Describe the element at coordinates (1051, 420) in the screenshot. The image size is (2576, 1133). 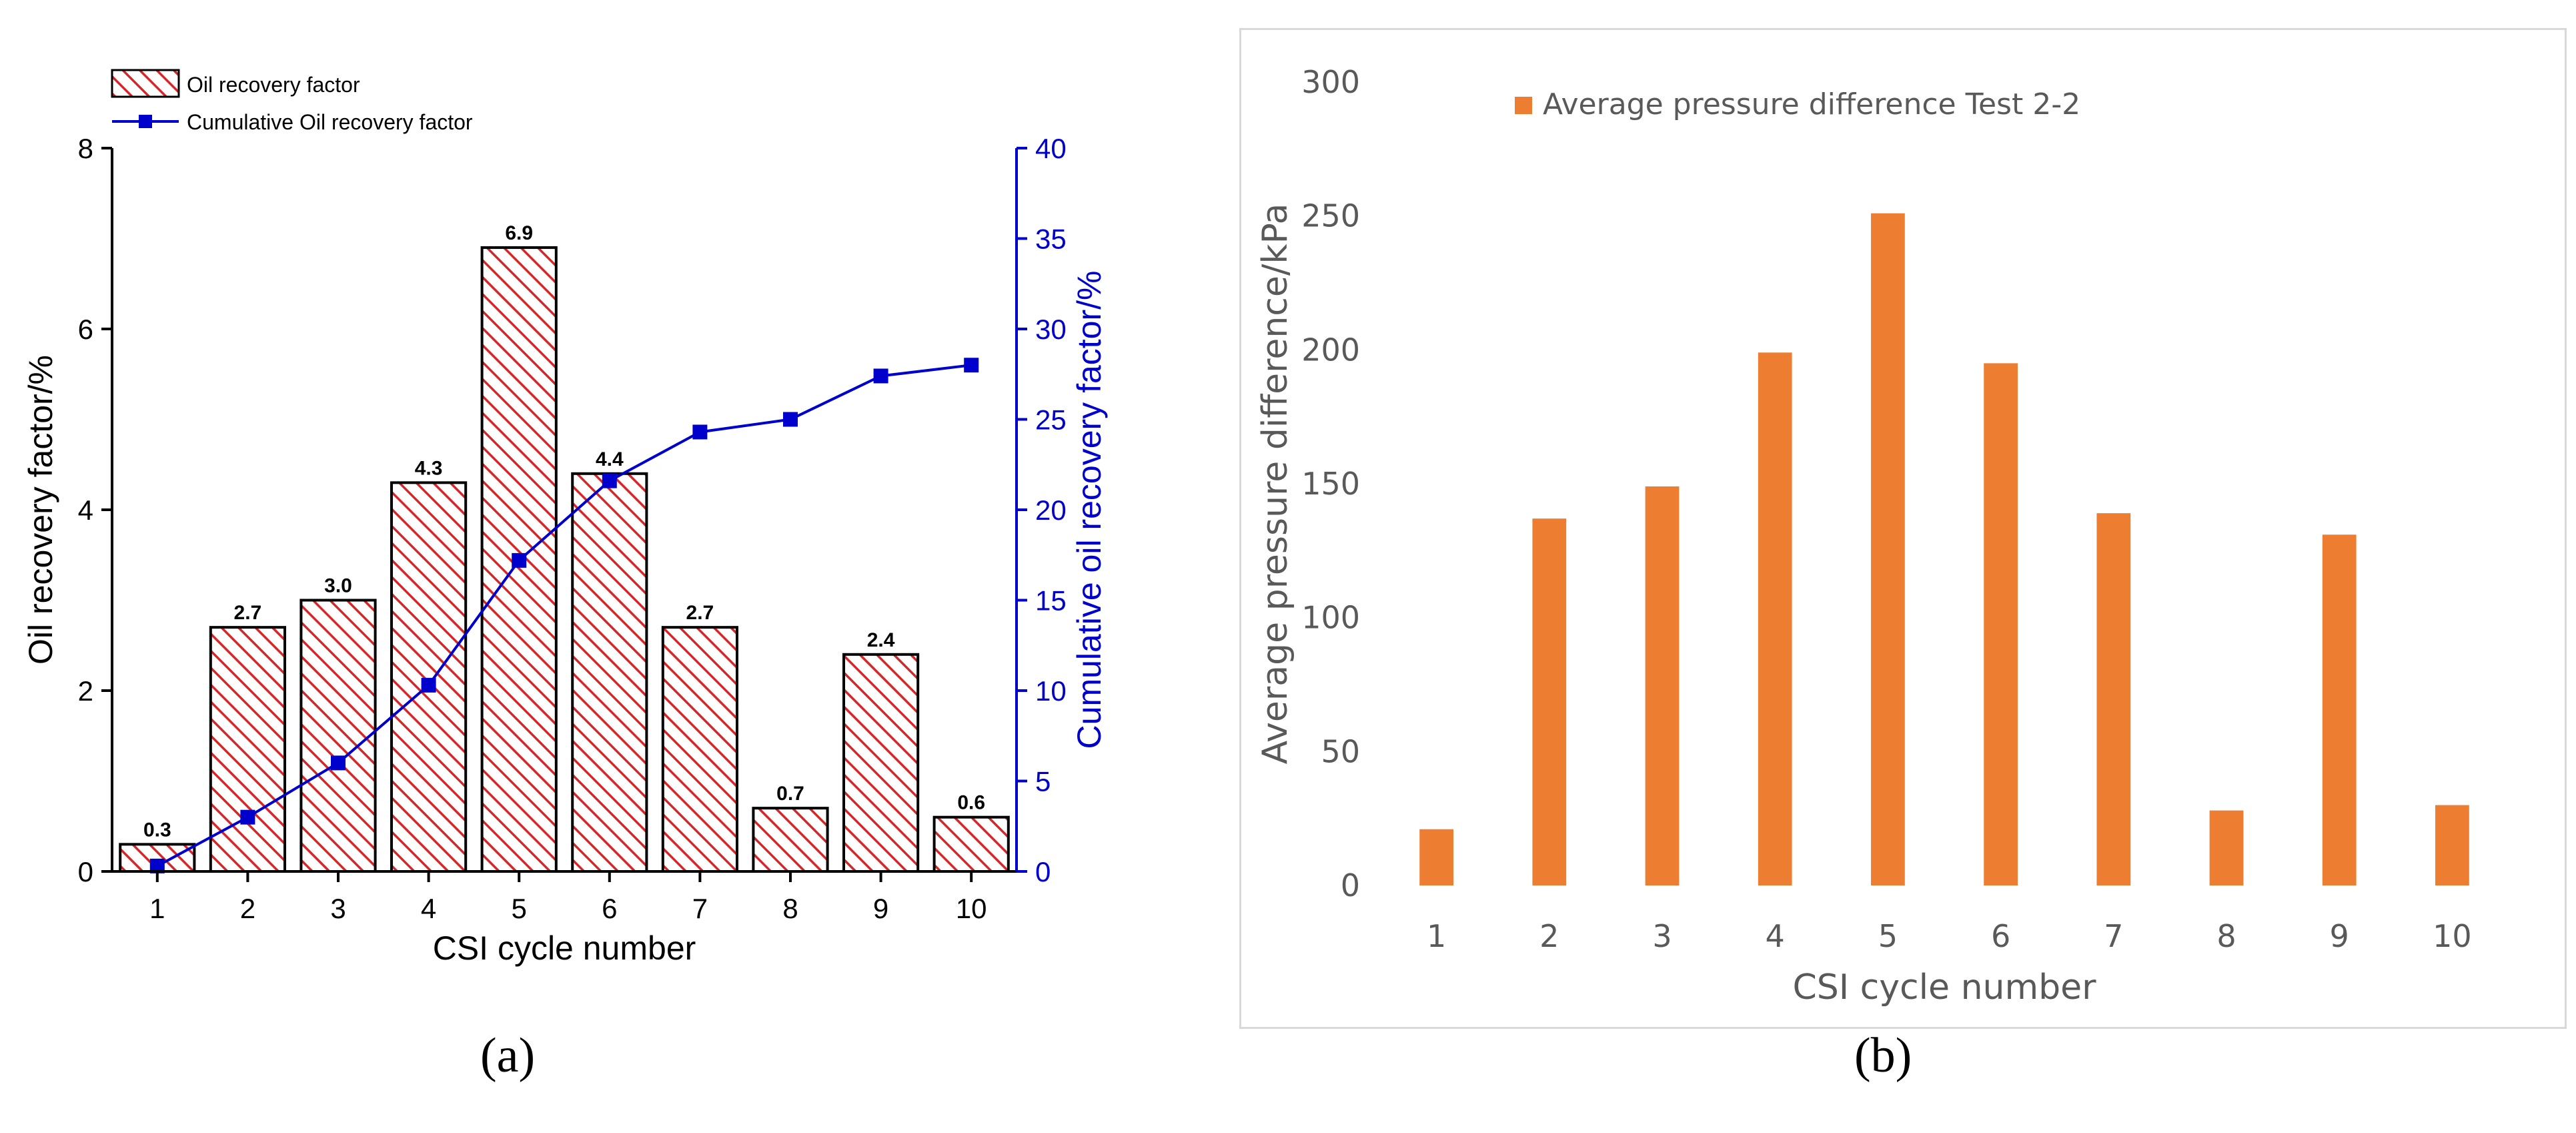
I see `y-tick-label-right: 25` at that location.